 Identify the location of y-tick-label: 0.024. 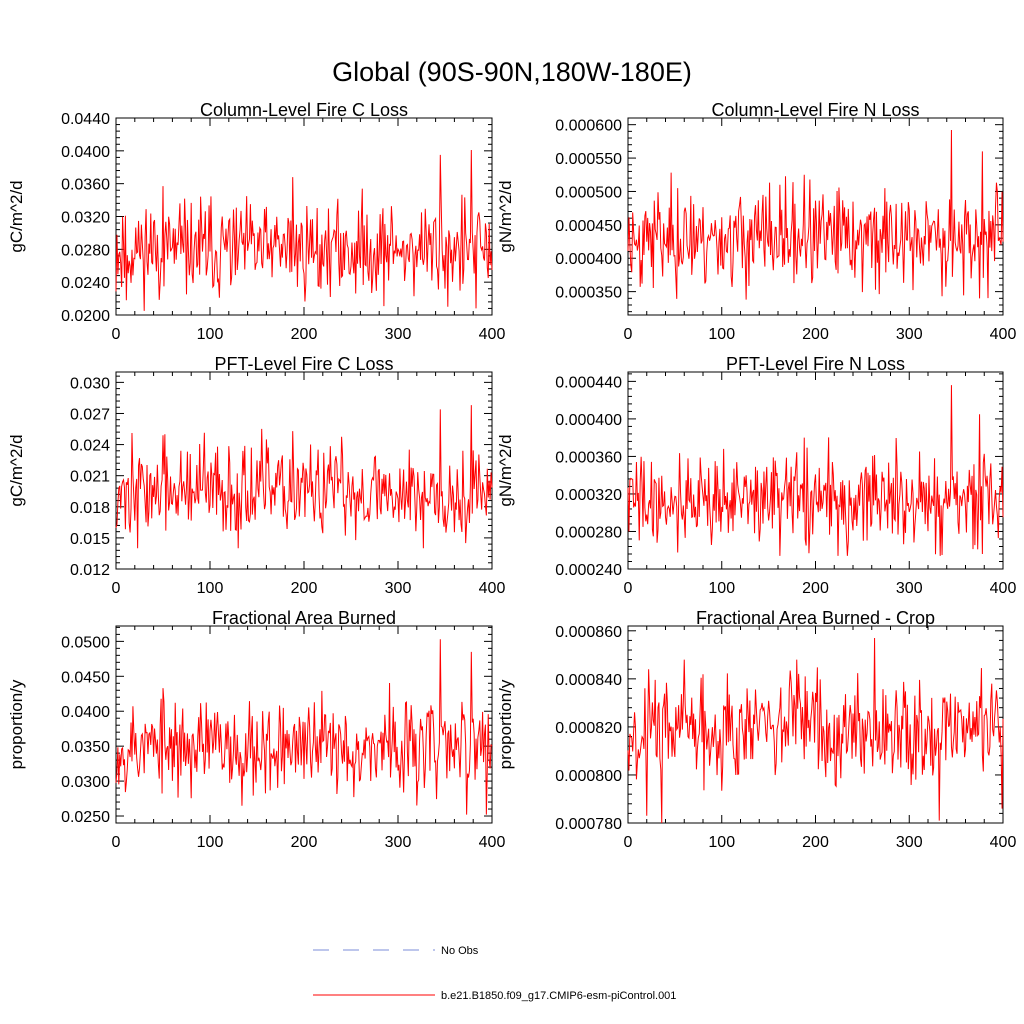
(90, 446).